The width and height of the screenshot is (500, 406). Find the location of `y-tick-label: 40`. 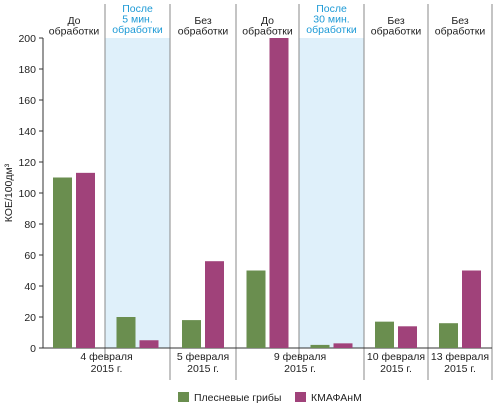

y-tick-label: 40 is located at coordinates (30, 287).